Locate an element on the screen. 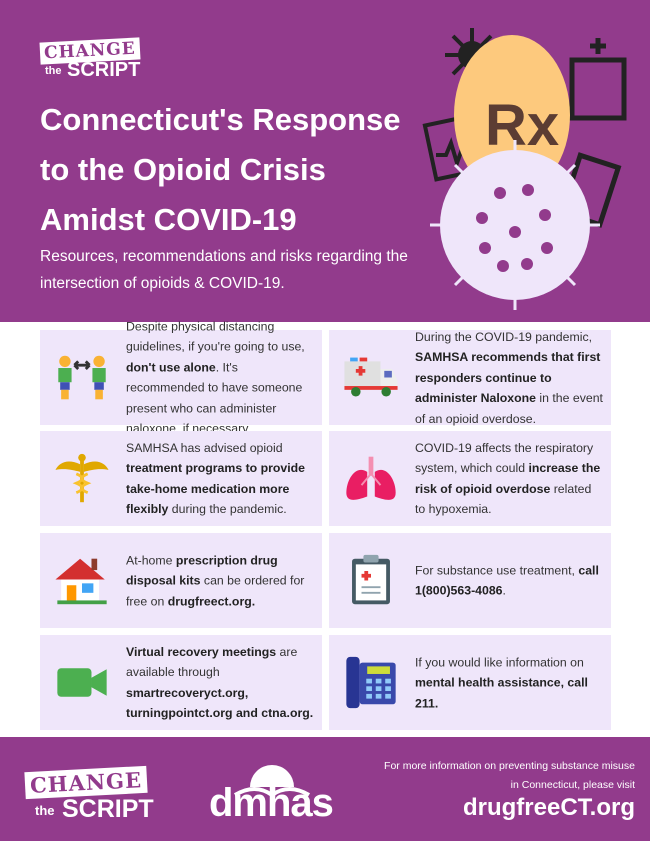  card-text-bold: increase the risk of opioid overdose is located at coordinates (508, 478).